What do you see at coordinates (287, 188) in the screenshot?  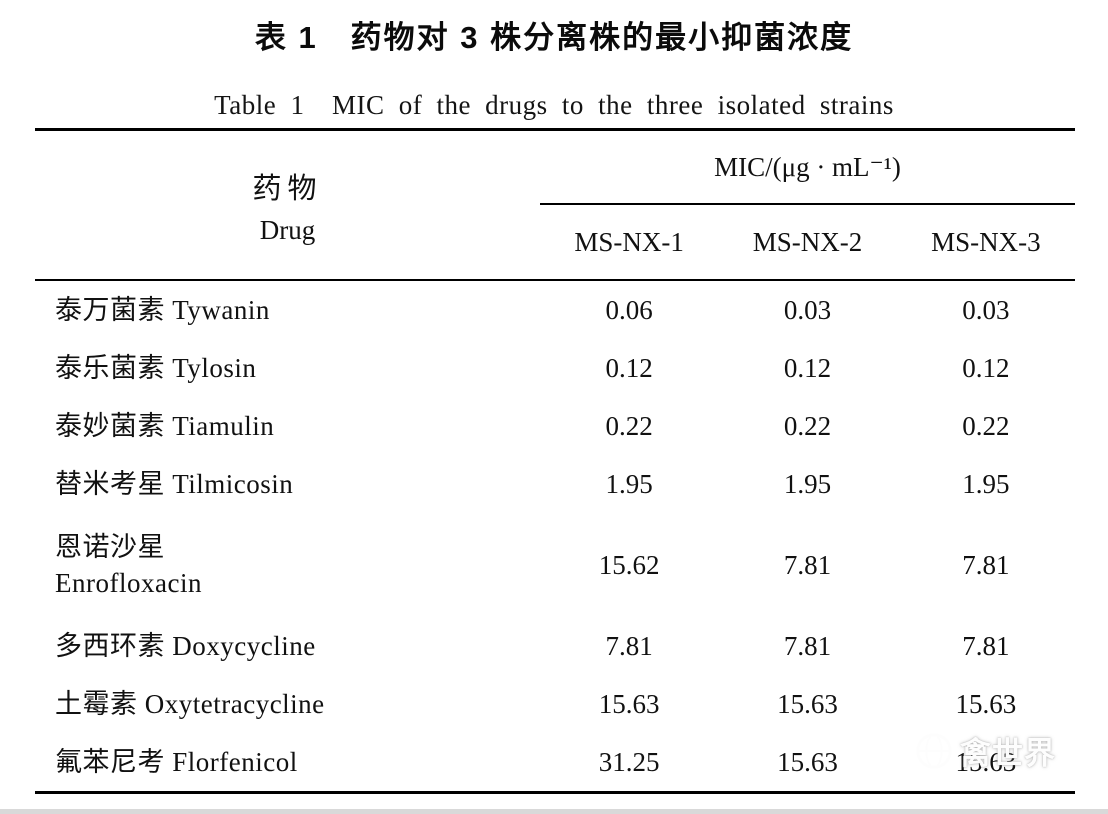 I see `drug-header-chinese: 药物` at bounding box center [287, 188].